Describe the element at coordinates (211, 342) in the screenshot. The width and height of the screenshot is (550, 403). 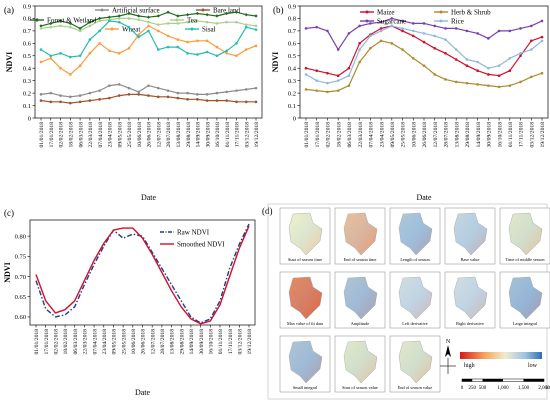
I see `x-tick-label: 16/10/2018` at that location.